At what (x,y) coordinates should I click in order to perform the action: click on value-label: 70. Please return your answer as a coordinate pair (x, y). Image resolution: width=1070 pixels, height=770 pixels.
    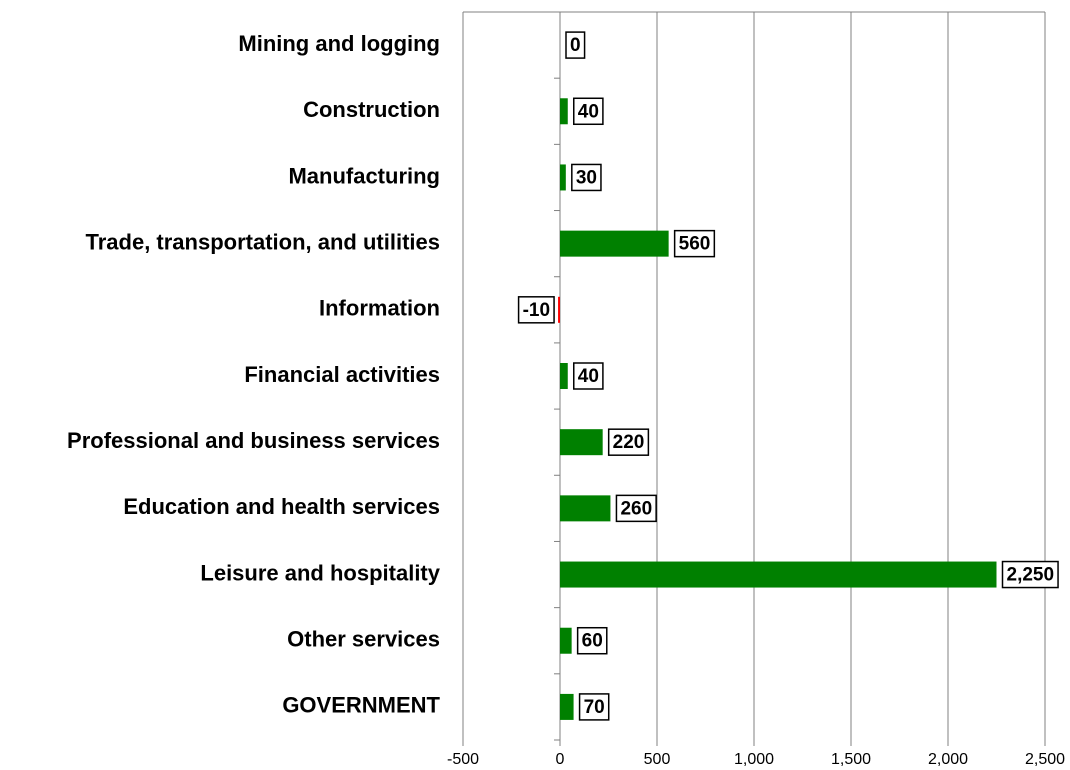
    Looking at the image, I should click on (594, 707).